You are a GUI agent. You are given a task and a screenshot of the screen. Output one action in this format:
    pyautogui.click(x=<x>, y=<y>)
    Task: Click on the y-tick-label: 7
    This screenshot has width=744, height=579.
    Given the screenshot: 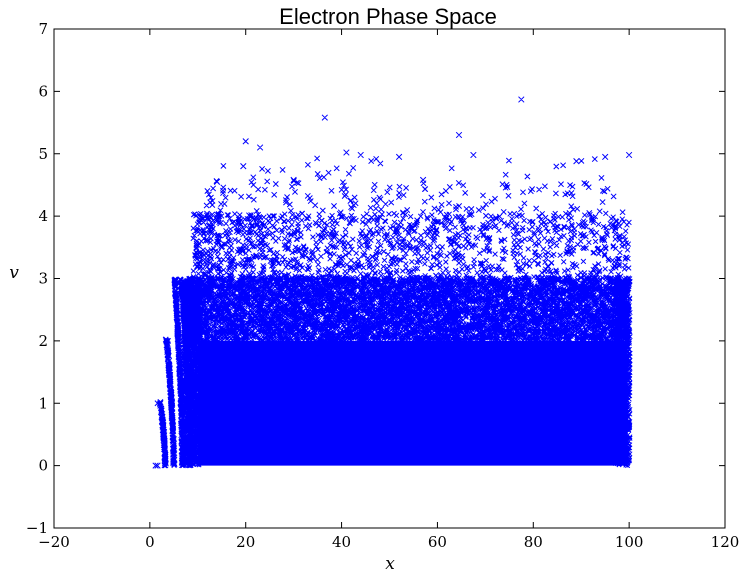 What is the action you would take?
    pyautogui.click(x=43, y=29)
    